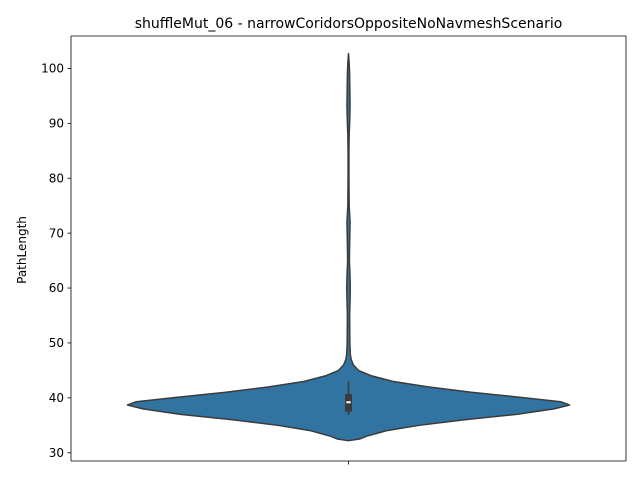  What do you see at coordinates (56, 124) in the screenshot?
I see `y-tick-label-90: 90` at bounding box center [56, 124].